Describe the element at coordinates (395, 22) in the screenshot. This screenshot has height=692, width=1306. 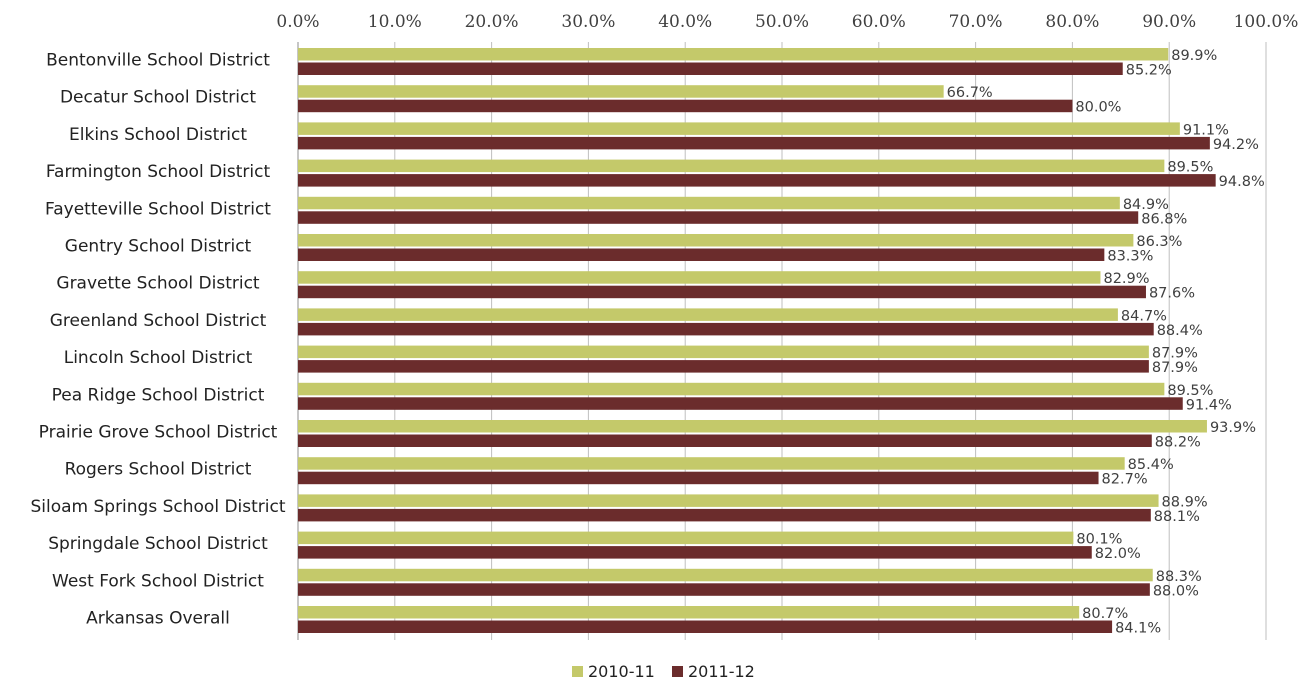
I see `x-tick-label: 10.0%` at that location.